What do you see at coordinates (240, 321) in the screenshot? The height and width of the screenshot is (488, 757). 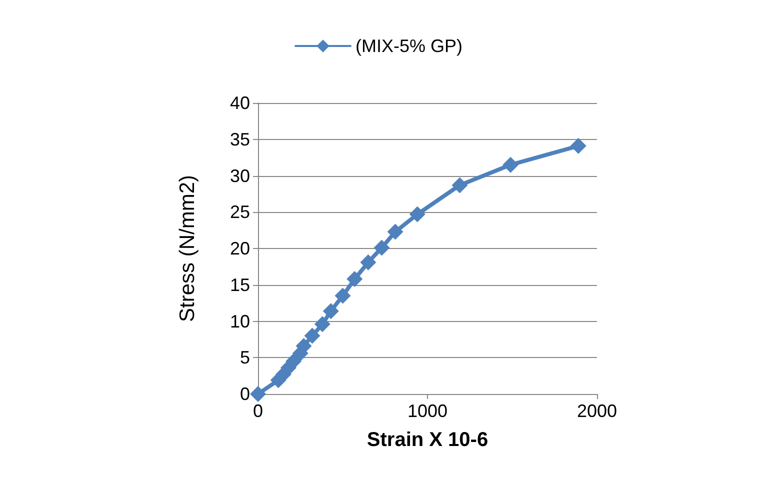 I see `y-tick-label: 10` at bounding box center [240, 321].